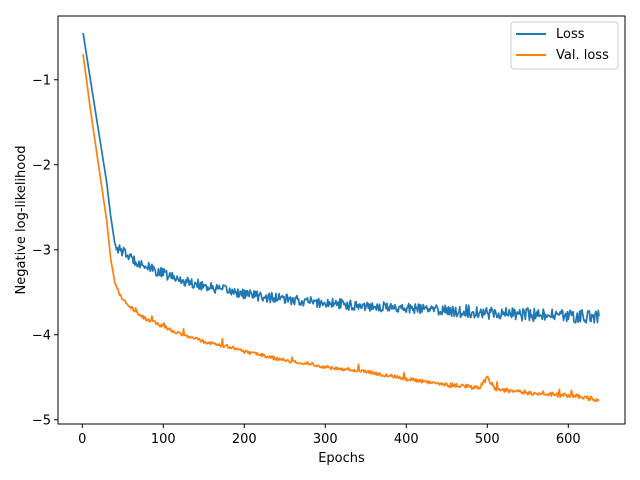  I want to click on x-tick-label: 500, so click(487, 439).